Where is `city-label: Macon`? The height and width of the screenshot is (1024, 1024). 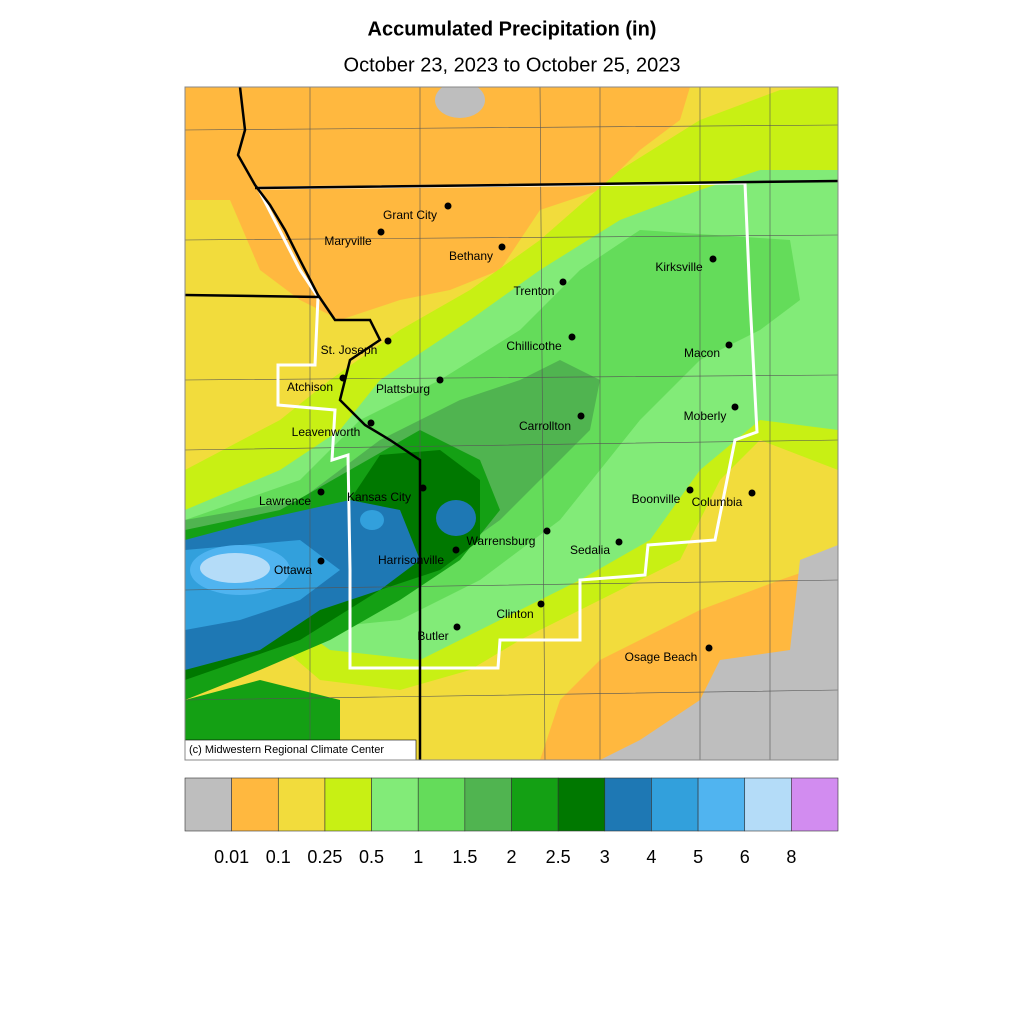 city-label: Macon is located at coordinates (702, 353).